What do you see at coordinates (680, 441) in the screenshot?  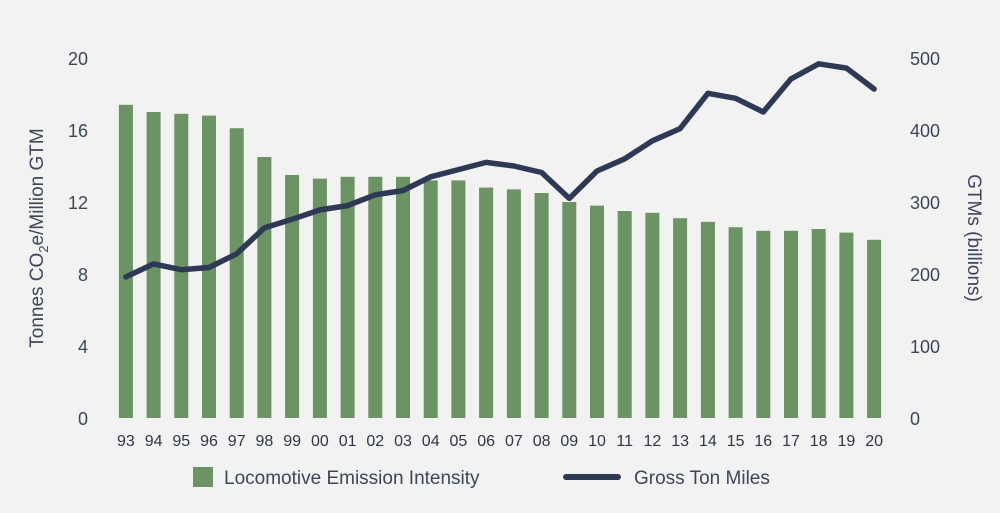 I see `x-tick-label: 13` at bounding box center [680, 441].